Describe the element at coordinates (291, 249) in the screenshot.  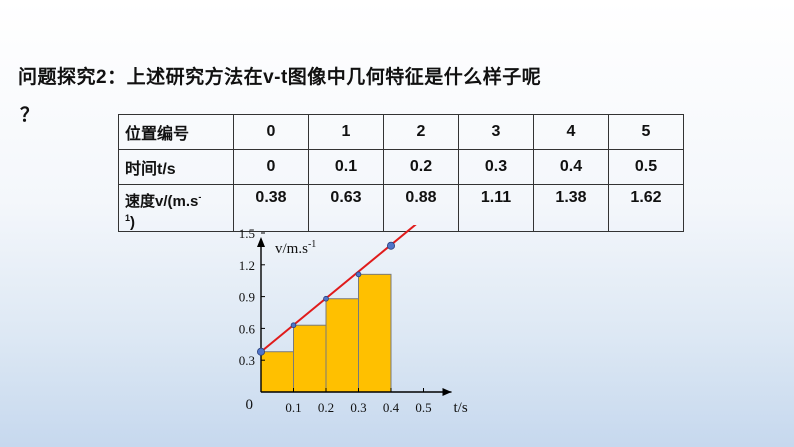
I see `y-axis-label-main: v/m.s` at that location.